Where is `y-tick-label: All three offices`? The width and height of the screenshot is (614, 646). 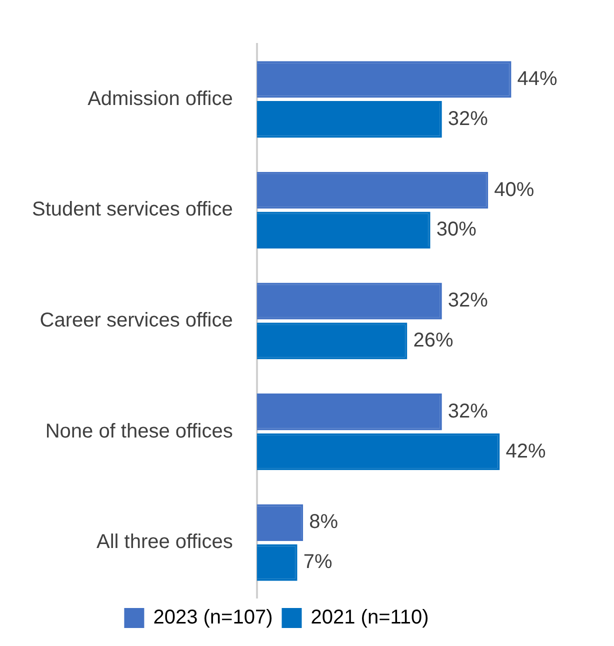
y-tick-label: All three offices is located at coordinates (164, 542).